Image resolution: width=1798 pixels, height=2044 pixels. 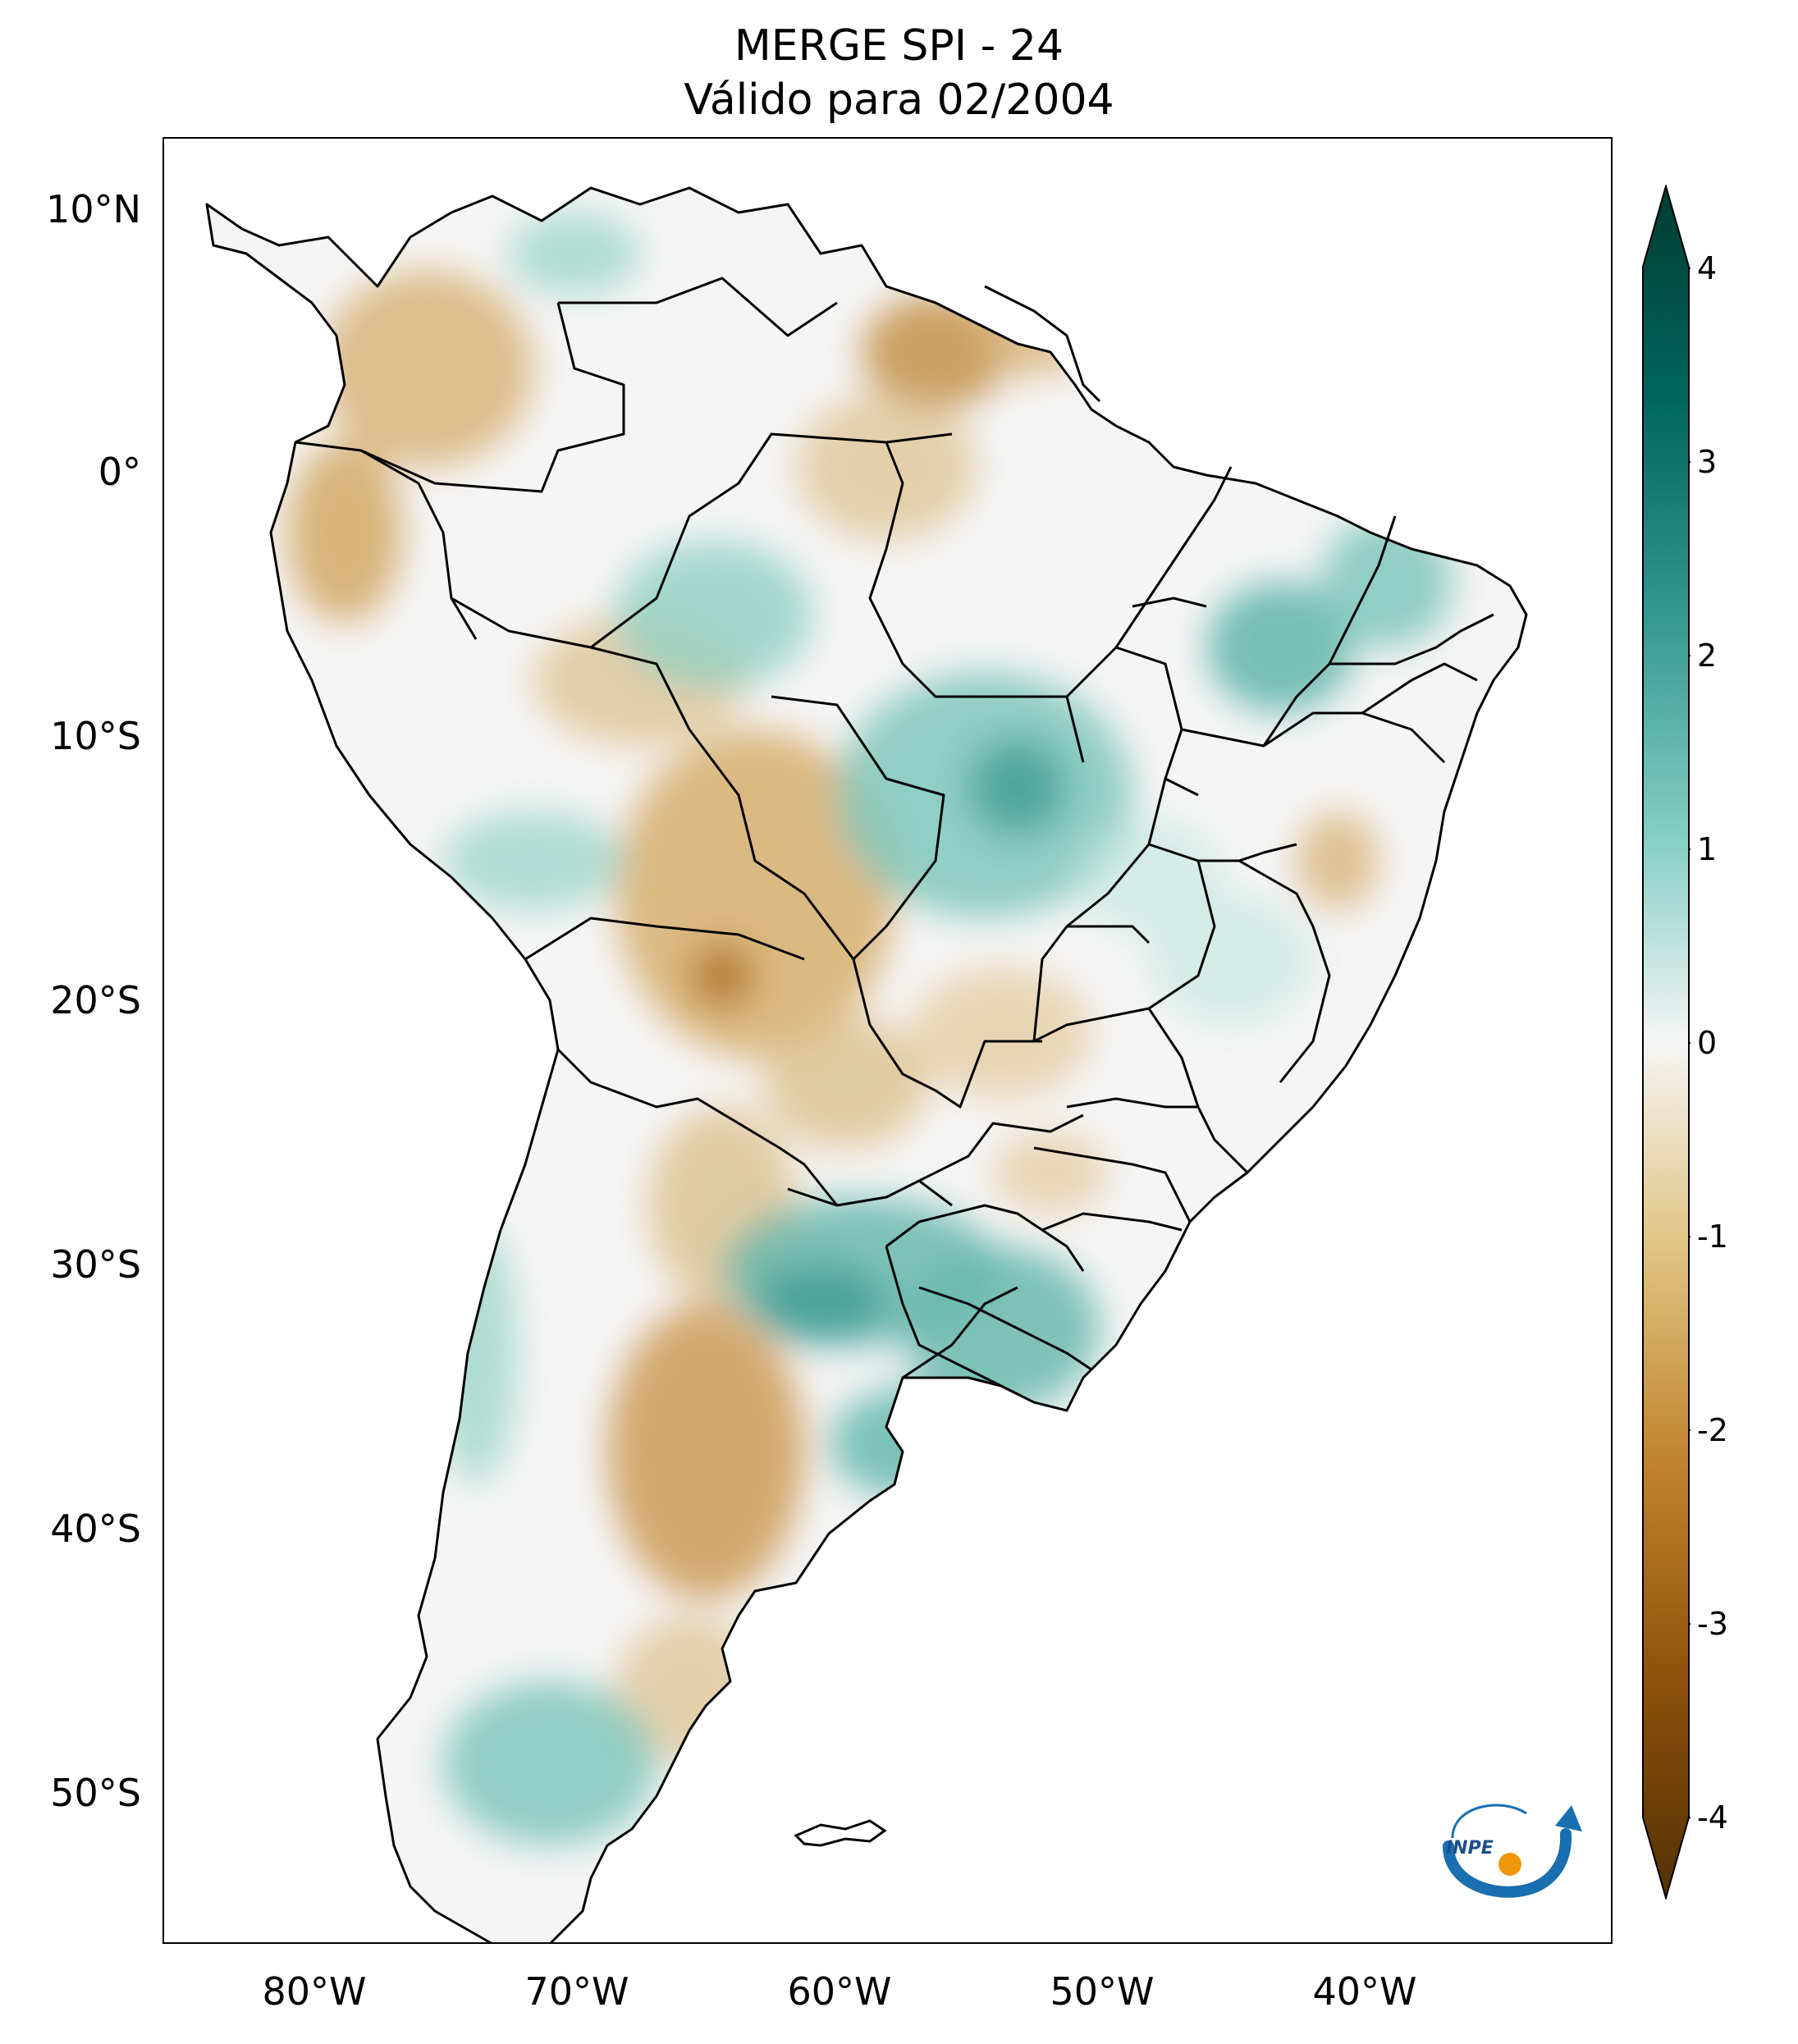 What do you see at coordinates (93, 209) in the screenshot?
I see `lat-label-10n: 10°N` at bounding box center [93, 209].